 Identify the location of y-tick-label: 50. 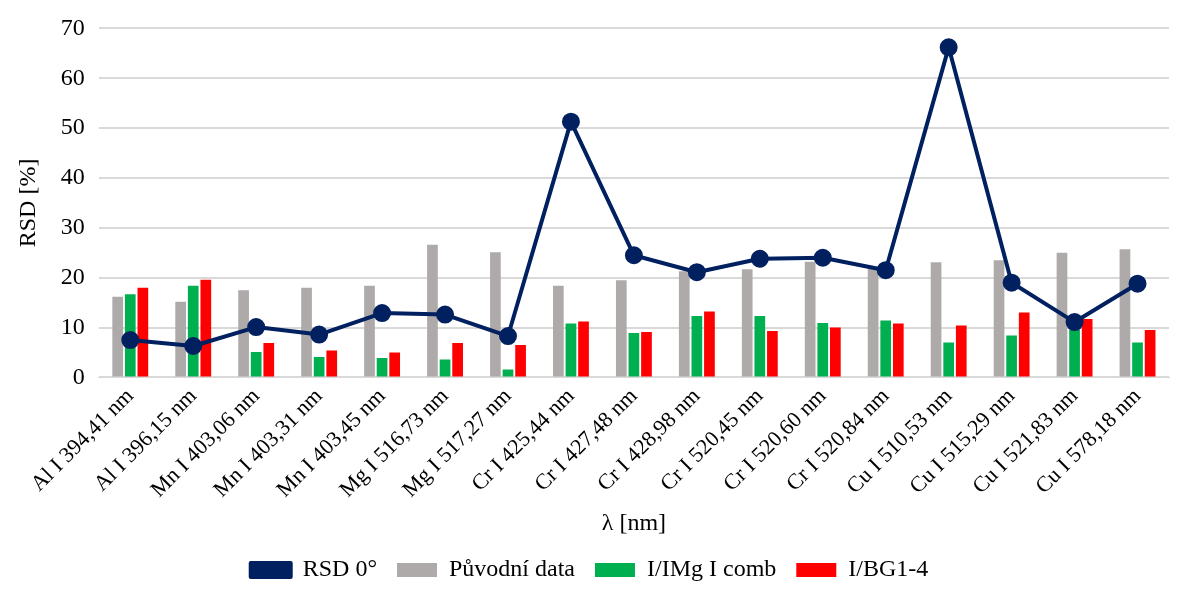
(72, 126).